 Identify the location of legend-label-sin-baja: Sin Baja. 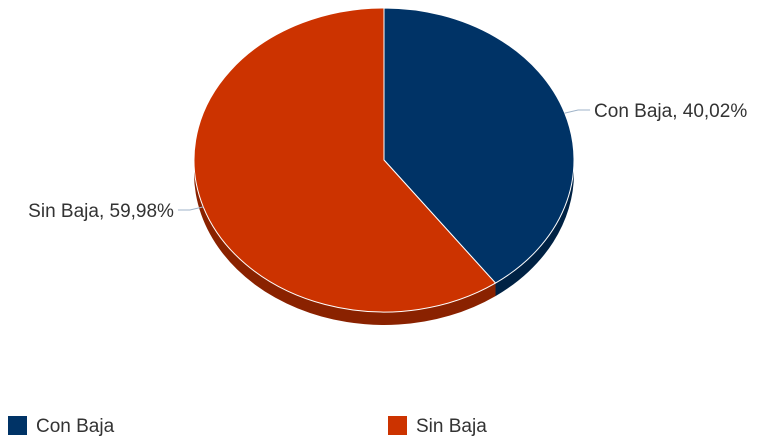
(451, 426).